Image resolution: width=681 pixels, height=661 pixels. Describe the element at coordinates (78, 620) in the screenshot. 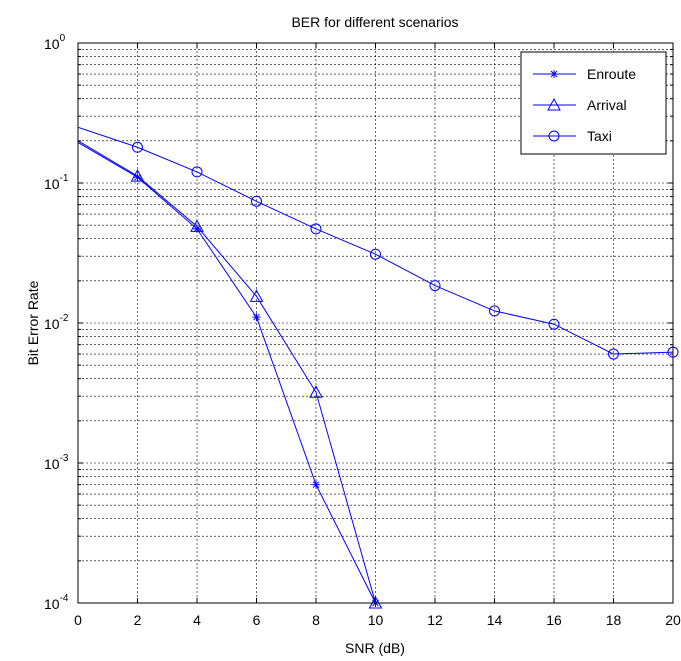

I see `x-tick-label: 0` at that location.